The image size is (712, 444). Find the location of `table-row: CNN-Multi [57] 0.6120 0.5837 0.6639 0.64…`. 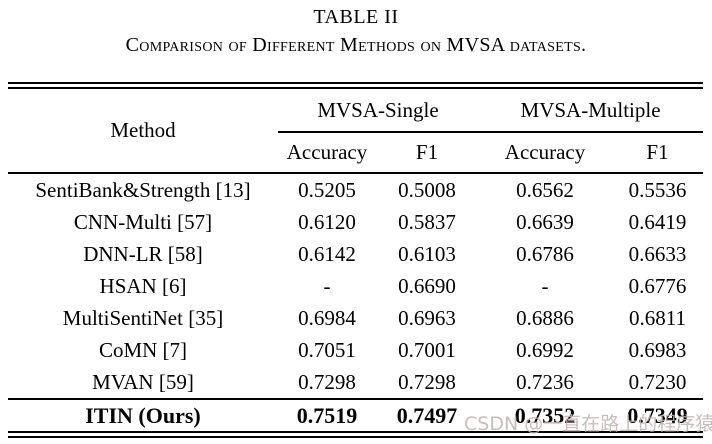

table-row: CNN-Multi [57] 0.6120 0.5837 0.6639 0.64… is located at coordinates (355, 222).